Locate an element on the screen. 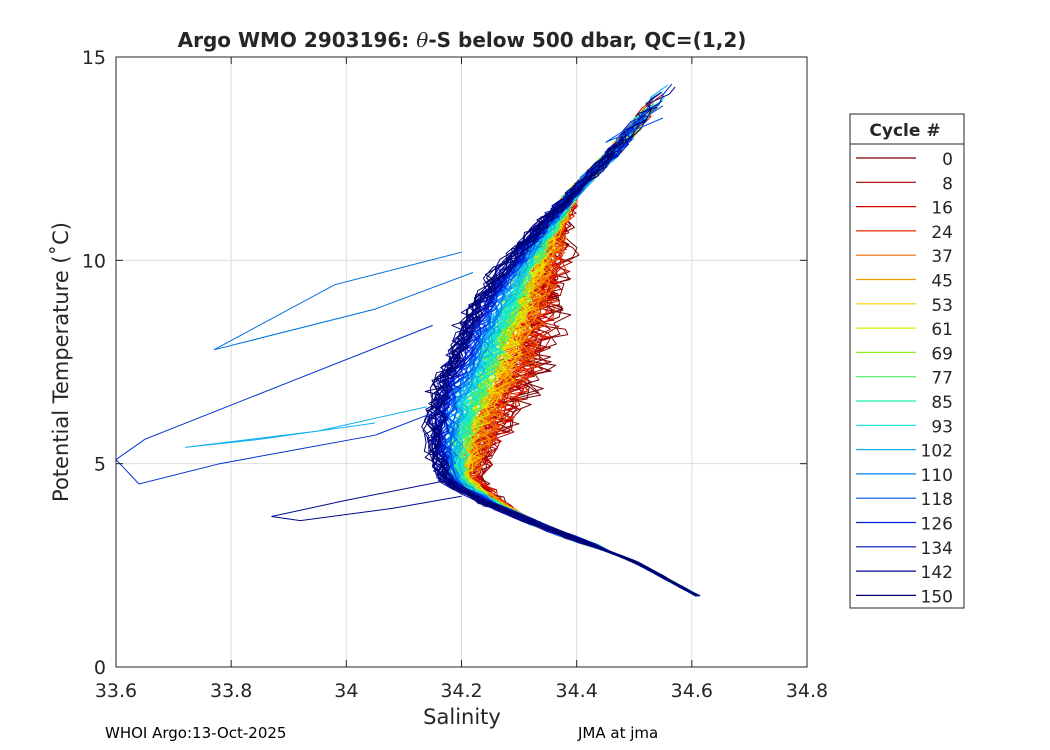 This screenshot has height=750, width=1050. x-tick-label: 33.8 is located at coordinates (231, 691).